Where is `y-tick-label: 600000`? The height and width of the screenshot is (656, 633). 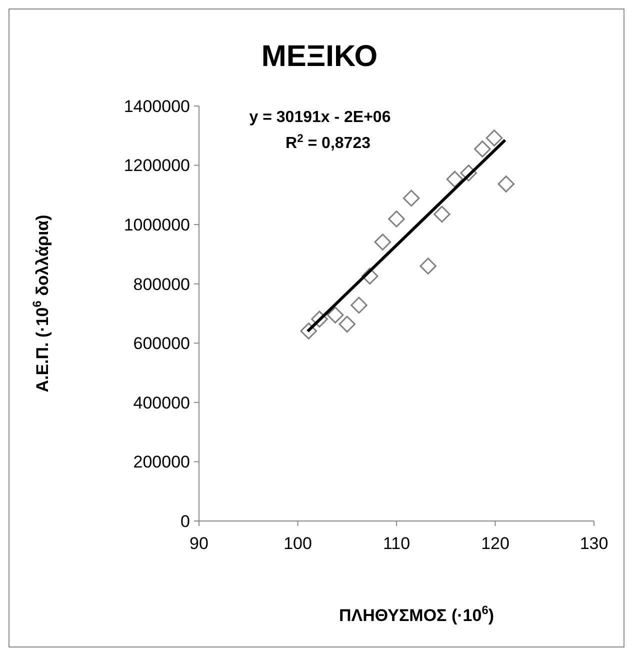 y-tick-label: 600000 is located at coordinates (161, 344).